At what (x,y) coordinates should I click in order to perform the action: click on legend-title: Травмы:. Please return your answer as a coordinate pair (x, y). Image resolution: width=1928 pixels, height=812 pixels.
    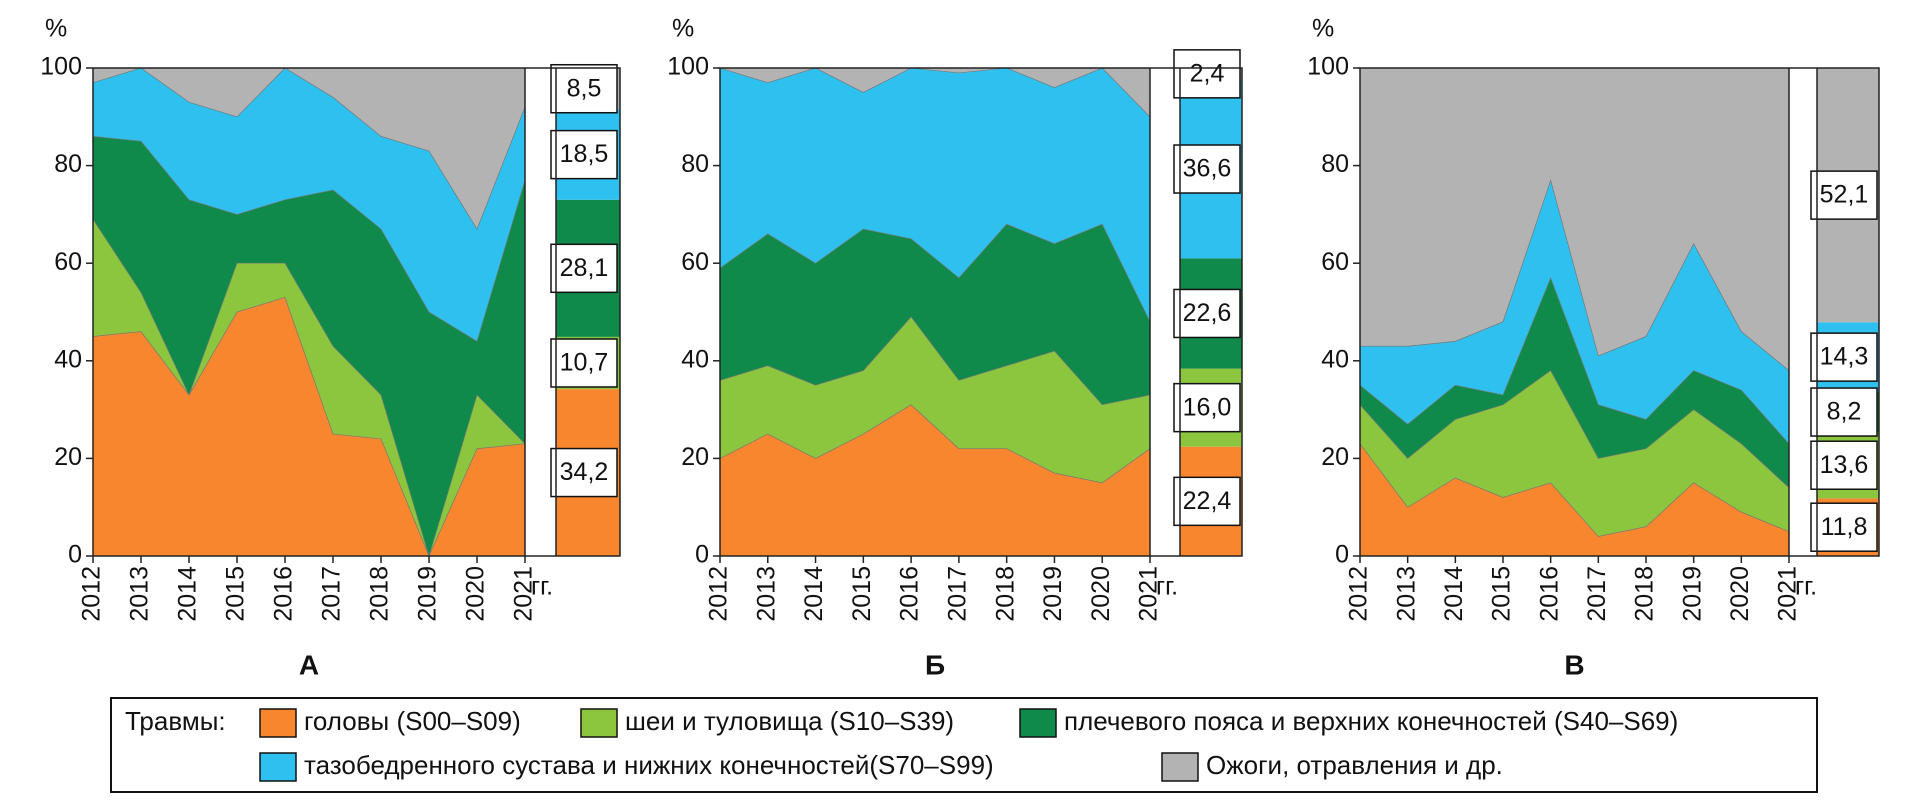
    Looking at the image, I should click on (175, 721).